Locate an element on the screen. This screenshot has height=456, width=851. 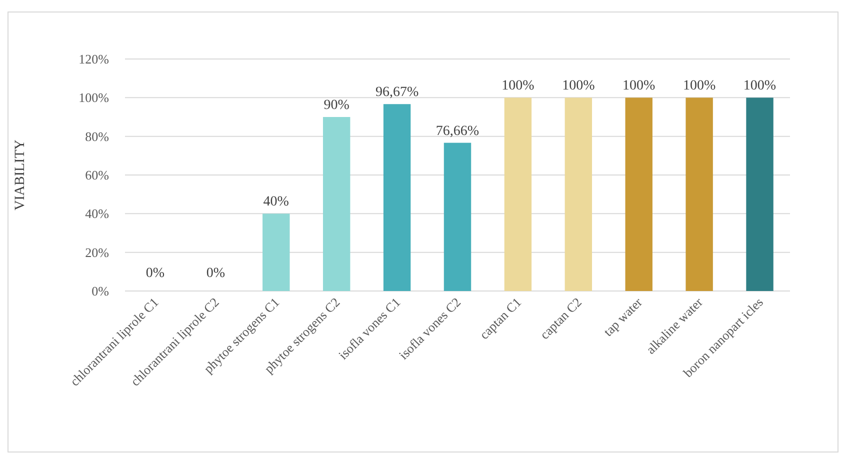
data-label: 40% is located at coordinates (276, 202).